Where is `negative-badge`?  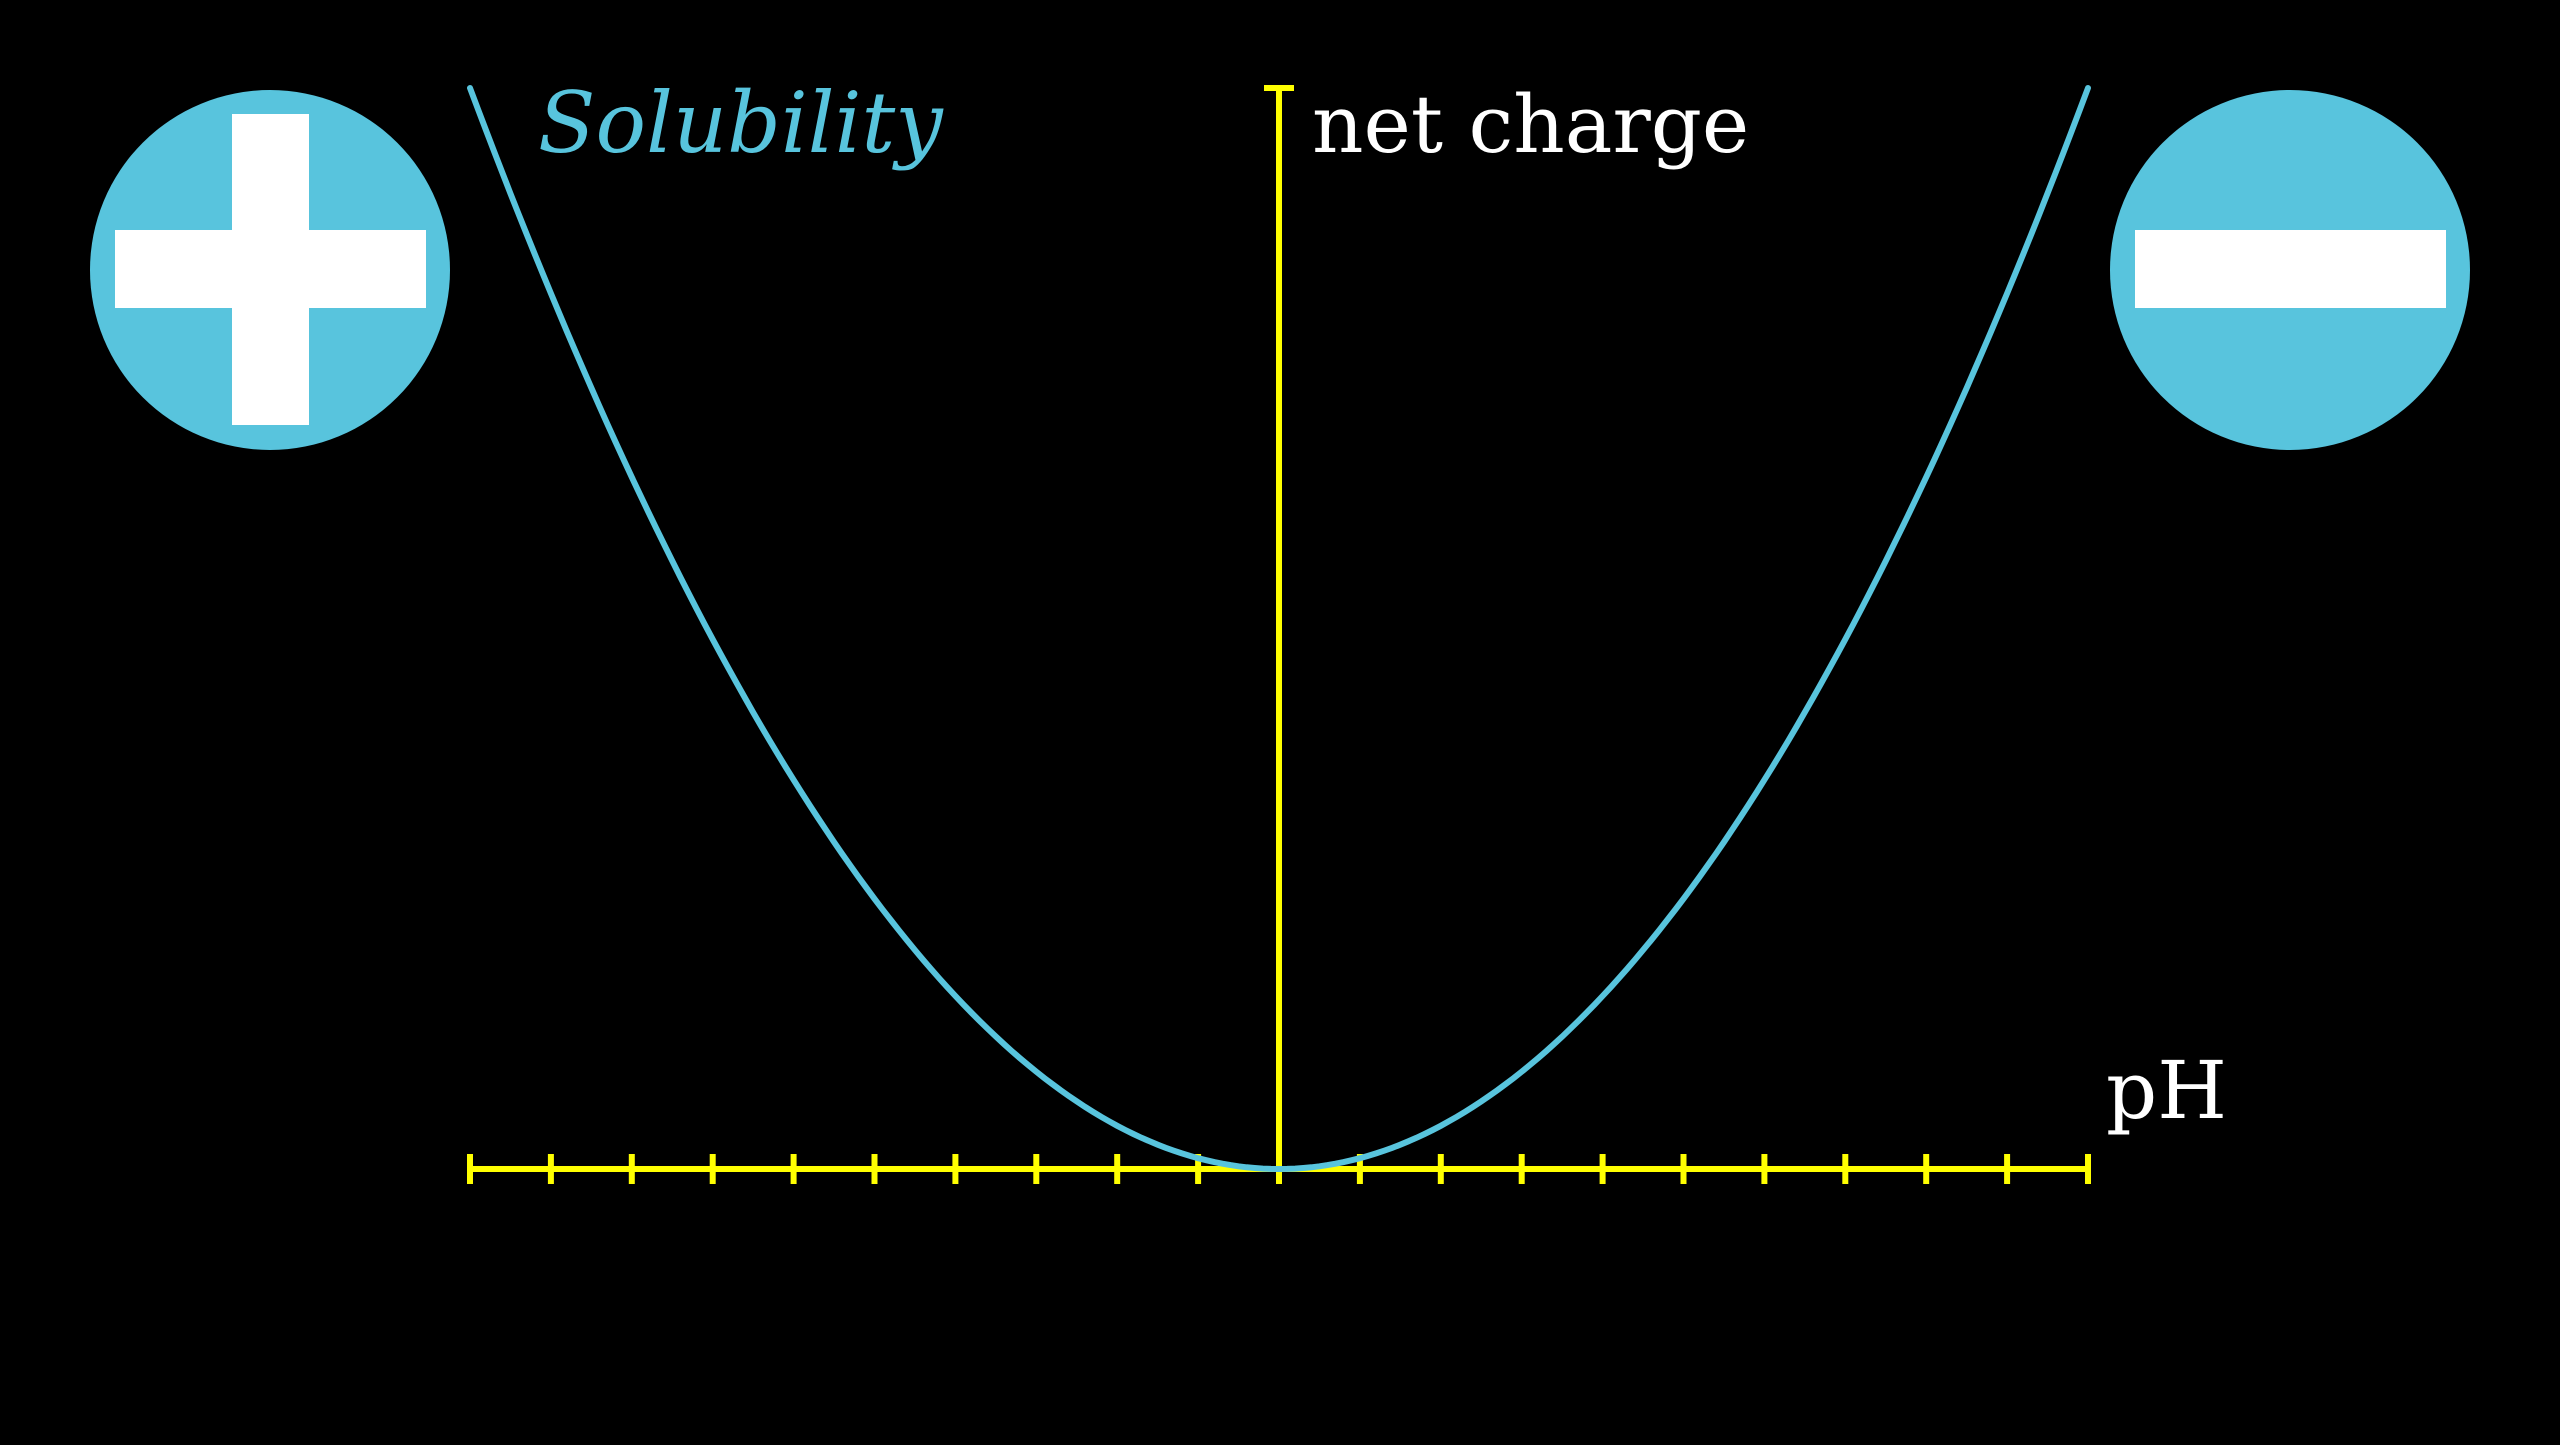
negative-badge is located at coordinates (2290, 270).